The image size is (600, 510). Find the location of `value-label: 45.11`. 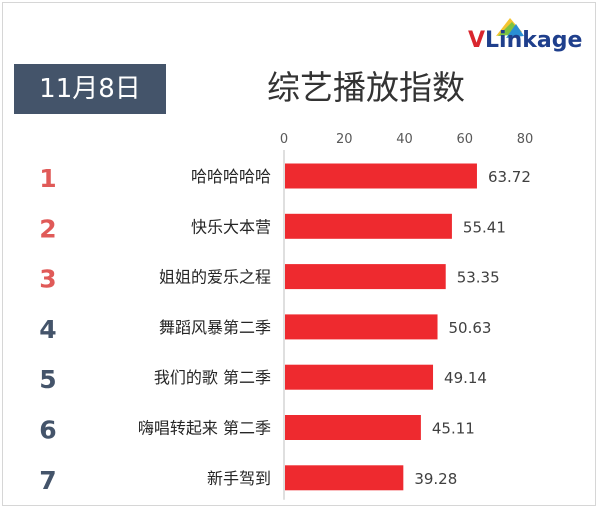

value-label: 45.11 is located at coordinates (453, 429).